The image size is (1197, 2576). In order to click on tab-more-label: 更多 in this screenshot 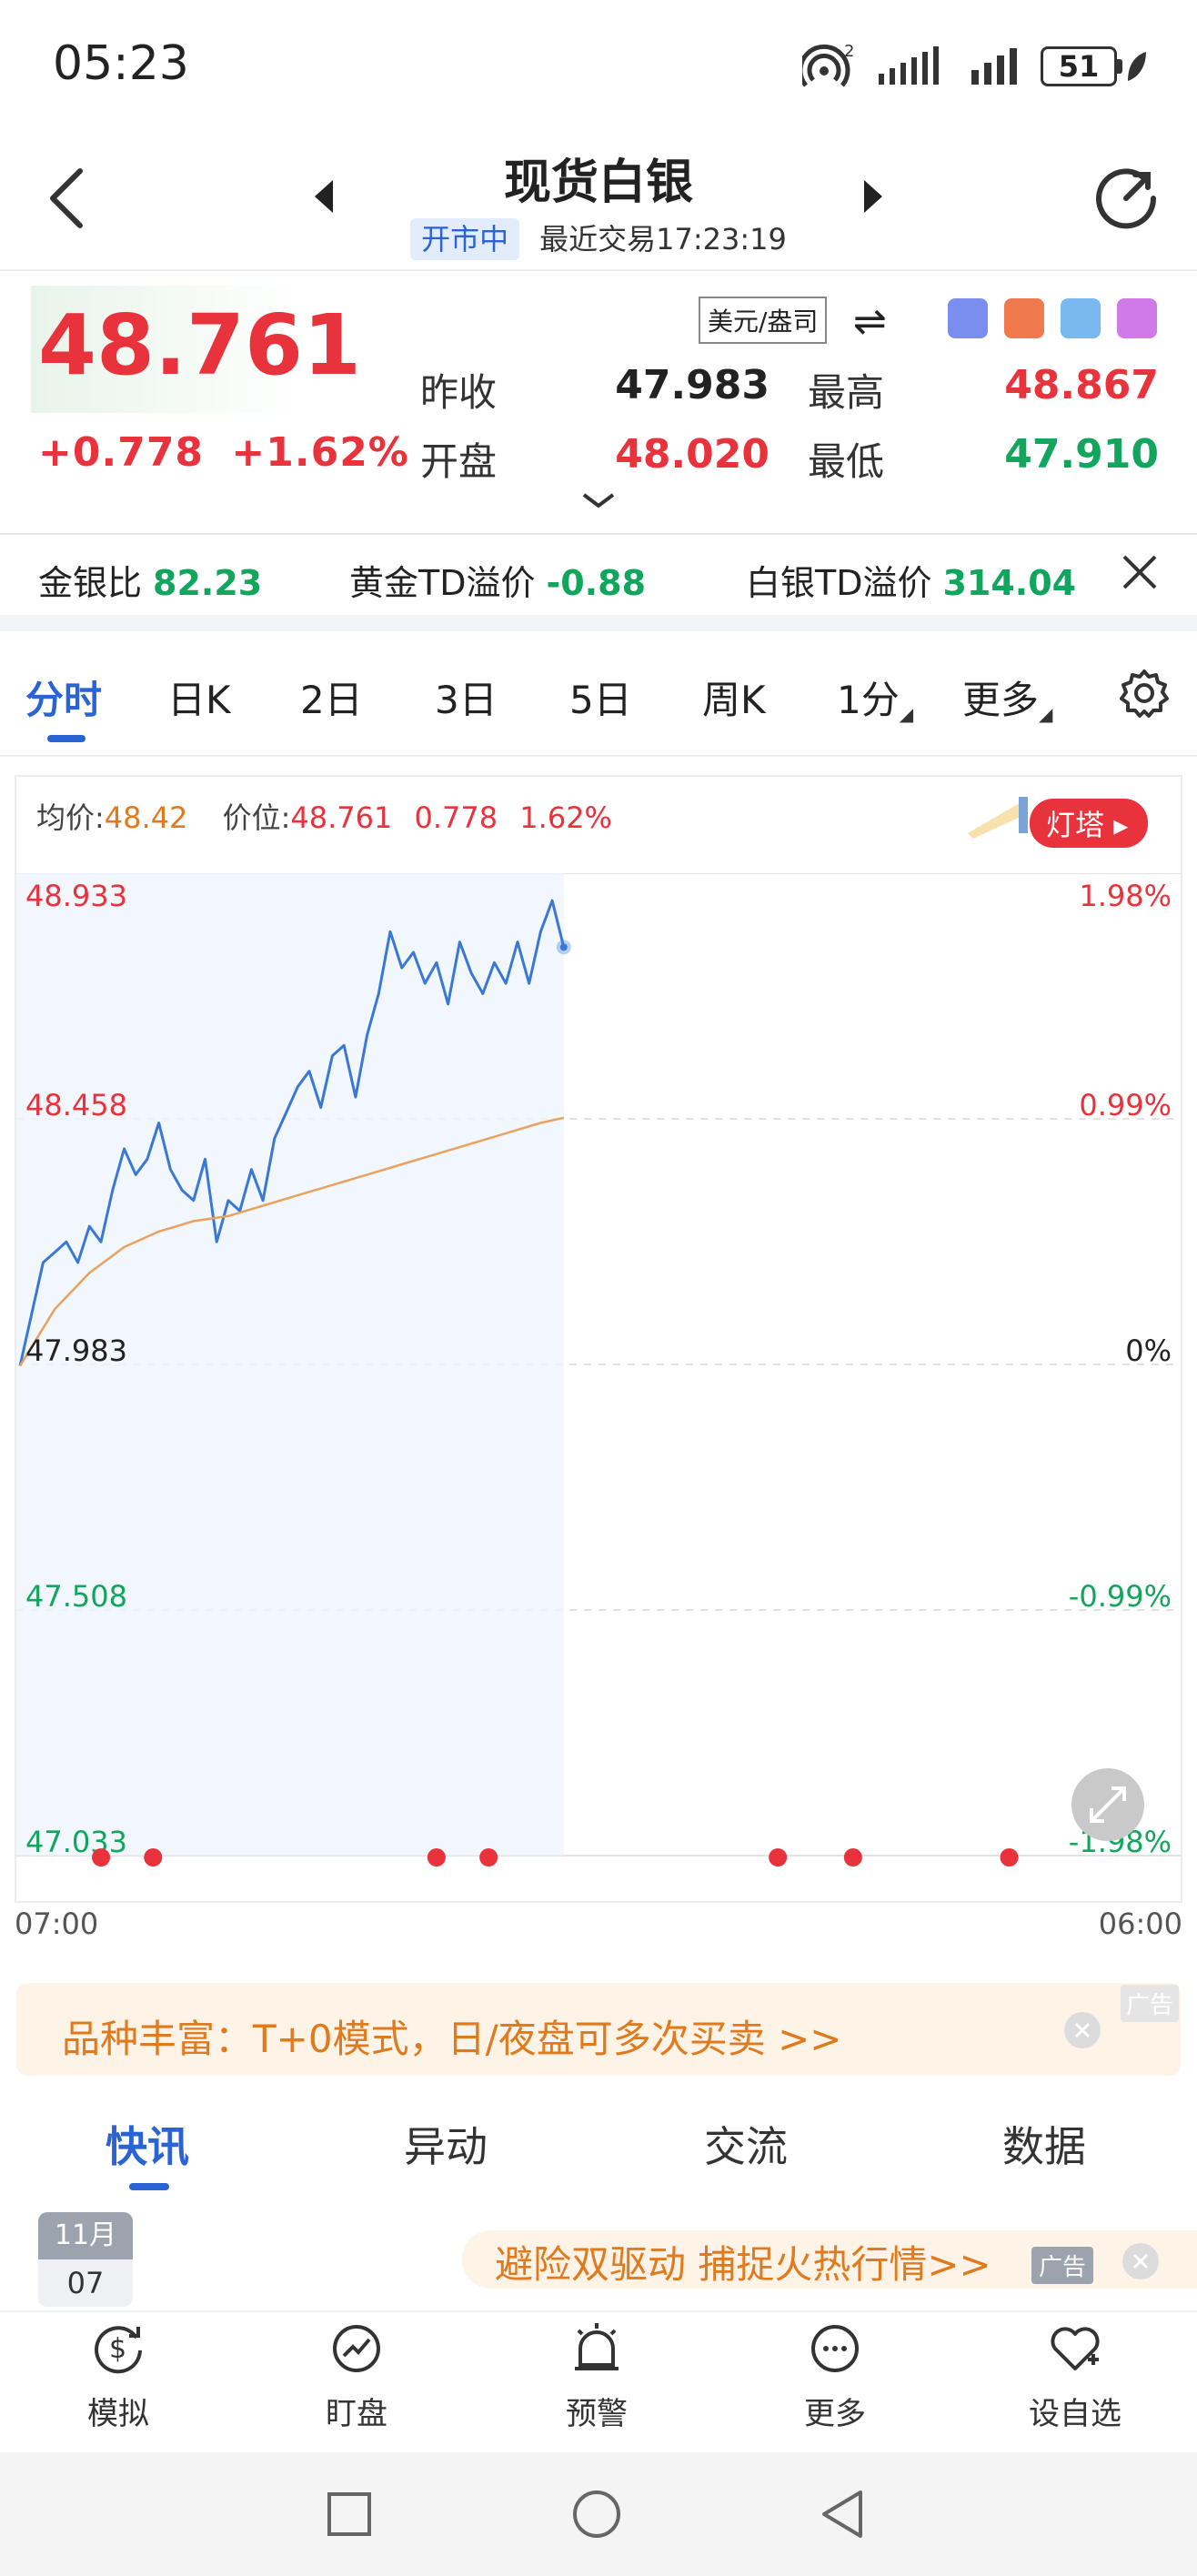, I will do `click(1001, 700)`.